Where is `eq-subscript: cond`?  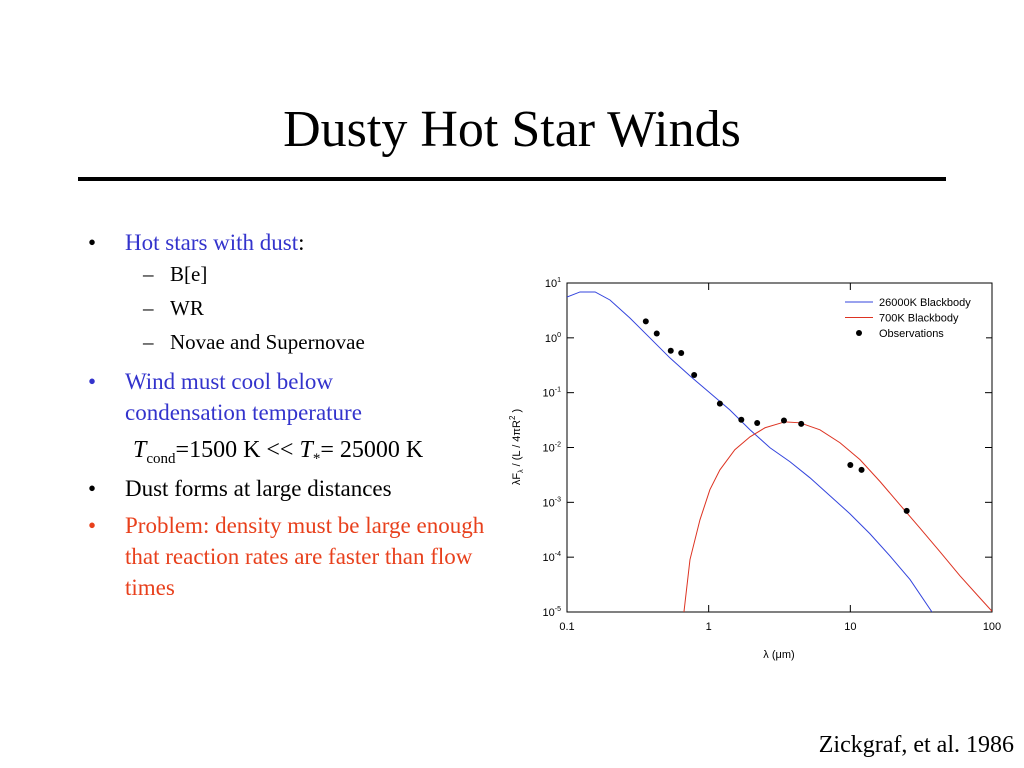
eq-subscript: cond is located at coordinates (161, 458).